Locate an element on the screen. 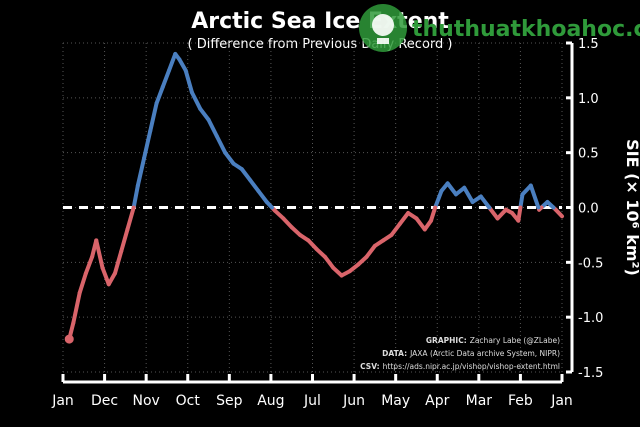 Image resolution: width=640 pixels, height=427 pixels. chart-title: Arctic Sea Ice Extent is located at coordinates (320, 21).